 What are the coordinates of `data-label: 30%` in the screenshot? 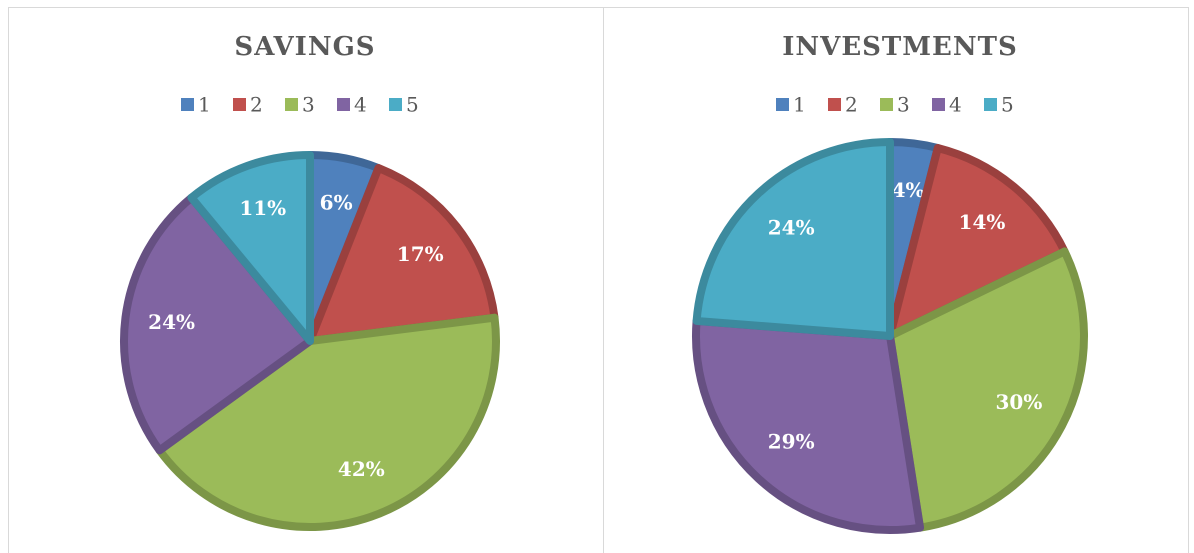 It's located at (1018, 402).